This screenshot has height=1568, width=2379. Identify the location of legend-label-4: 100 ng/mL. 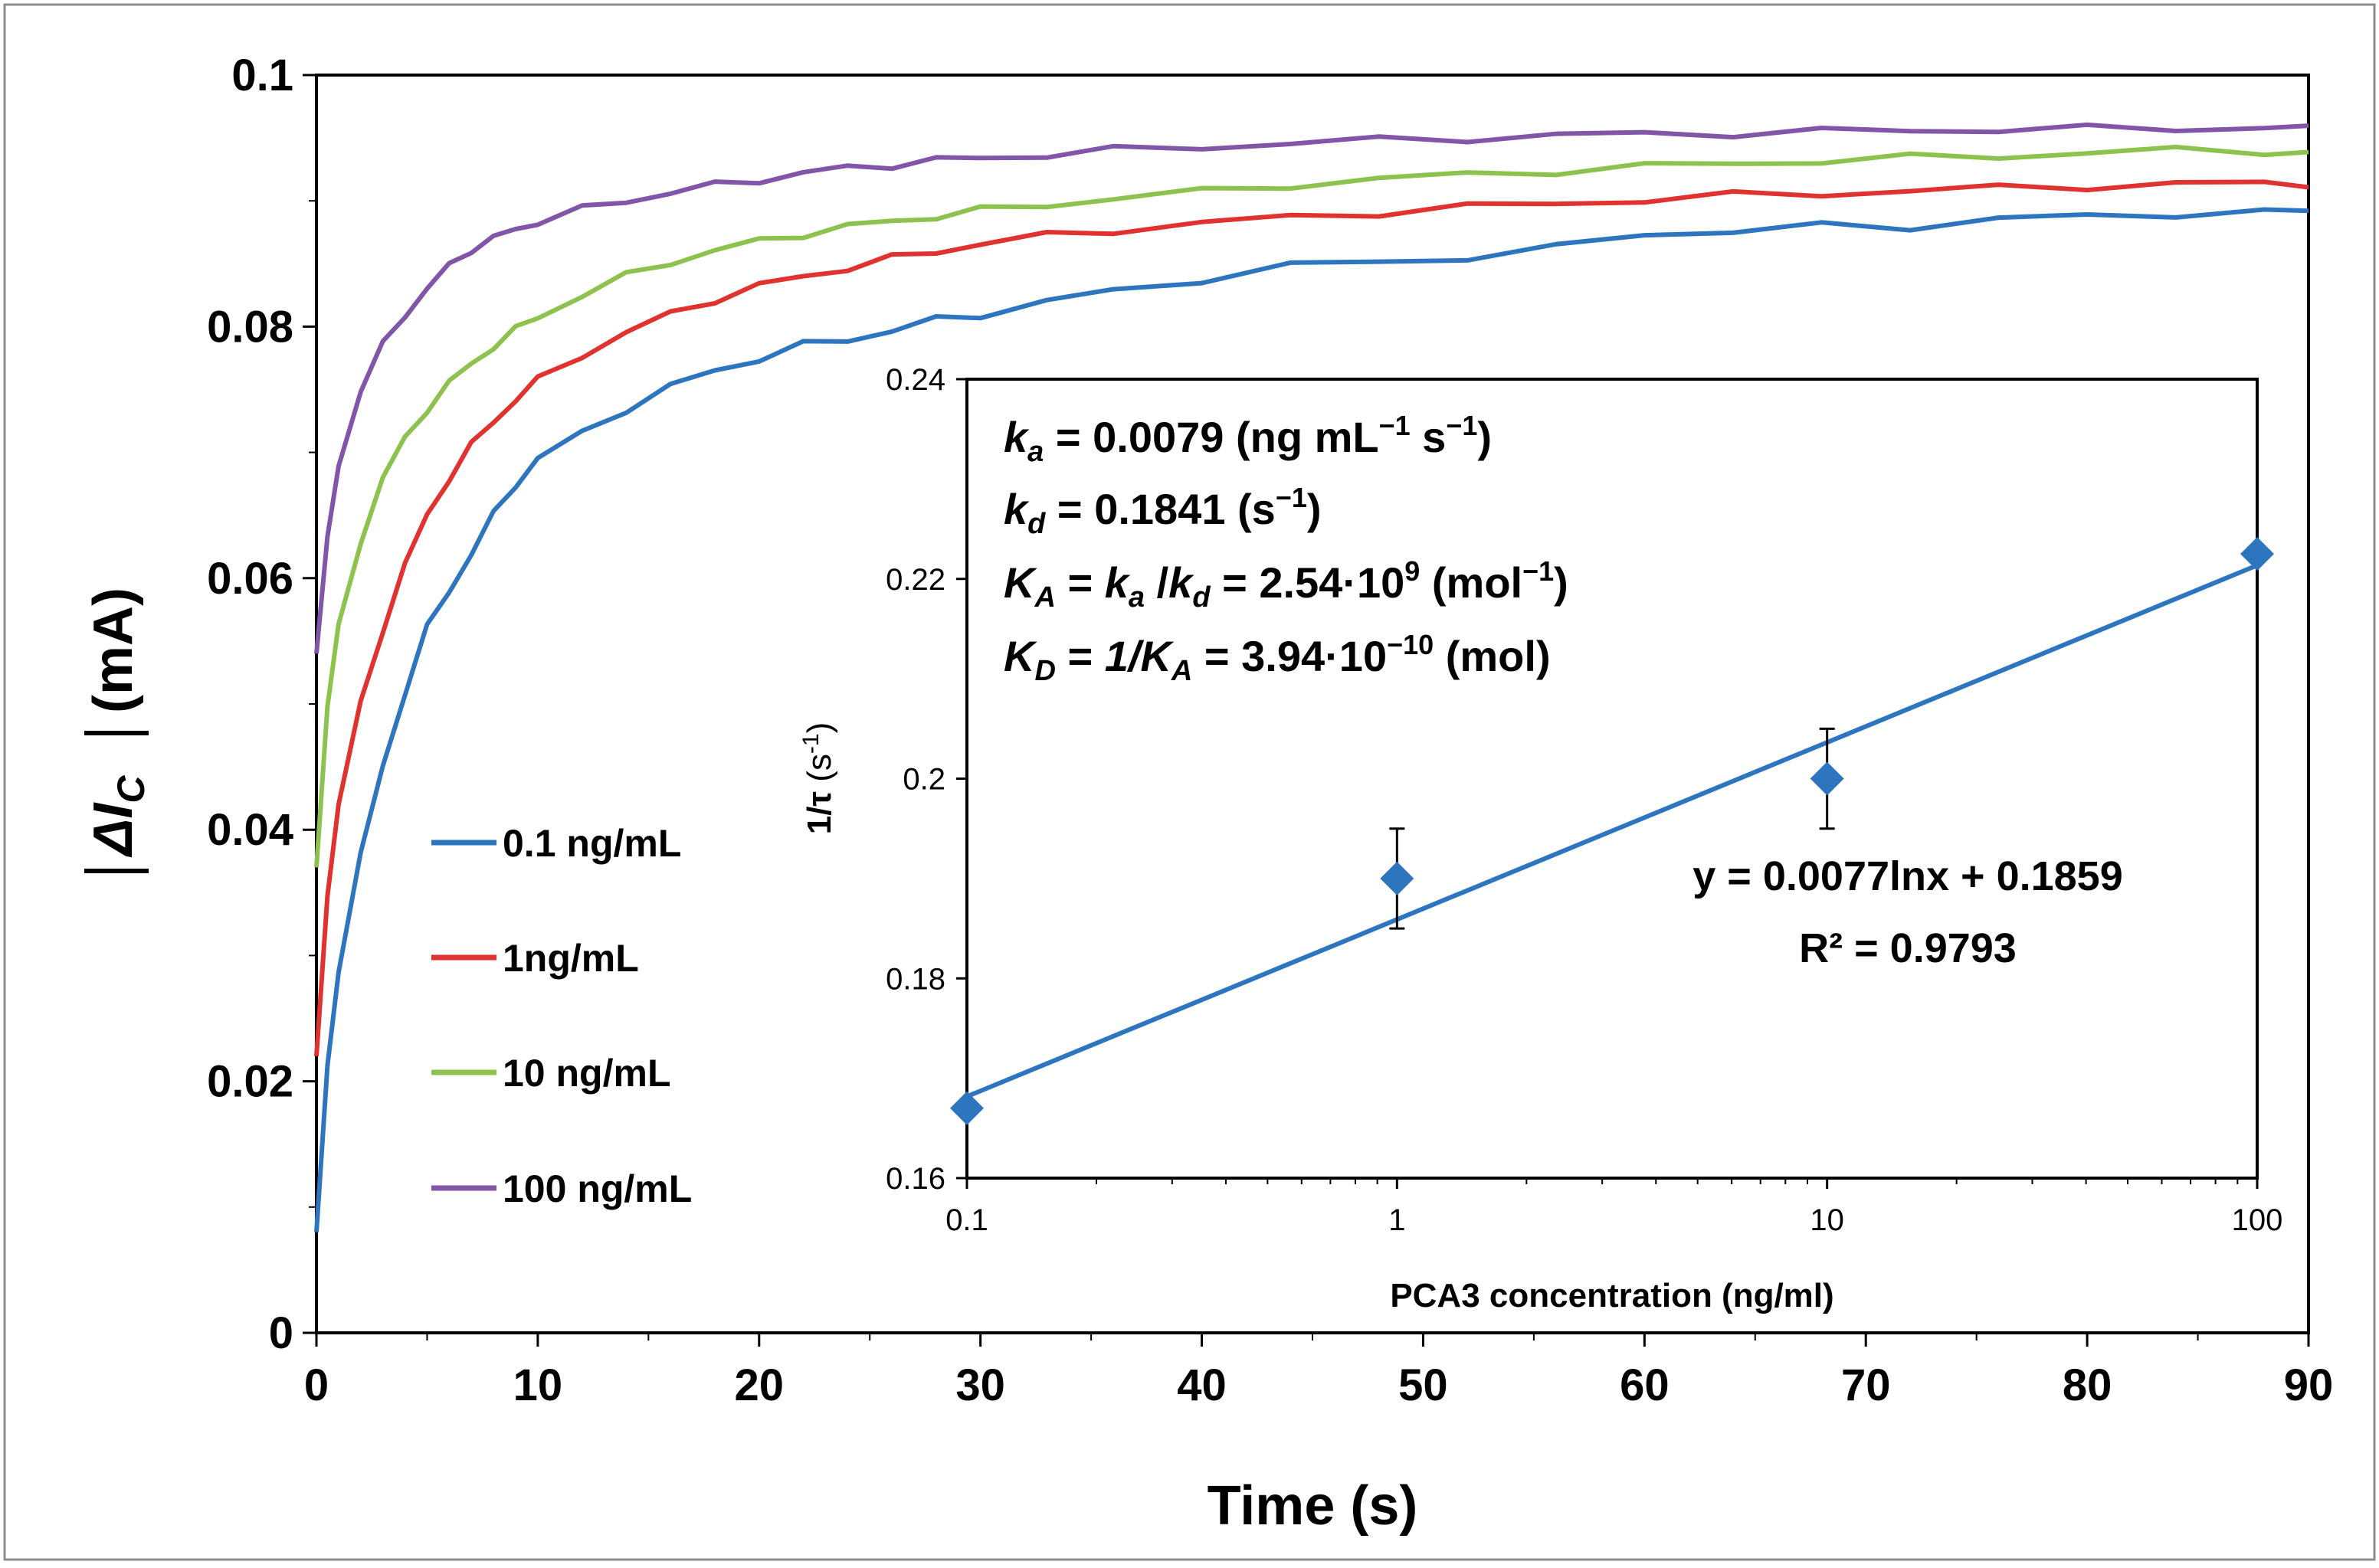
(597, 1188).